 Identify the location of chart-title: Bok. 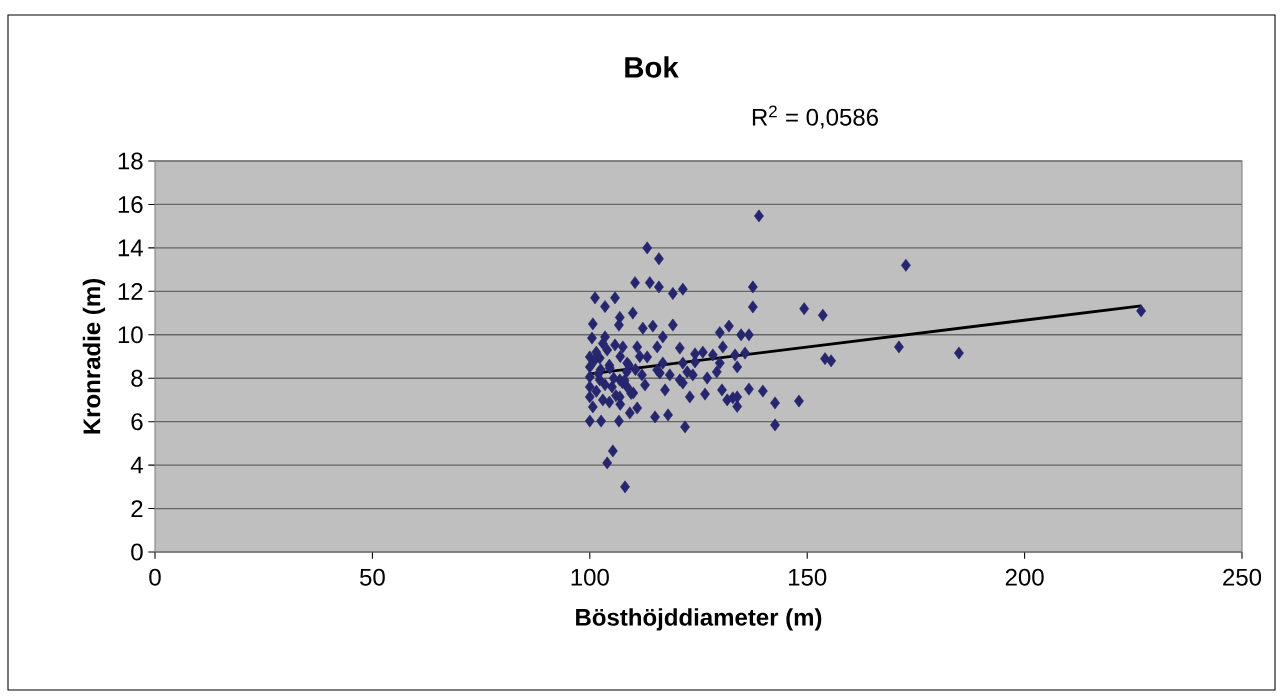
(652, 67).